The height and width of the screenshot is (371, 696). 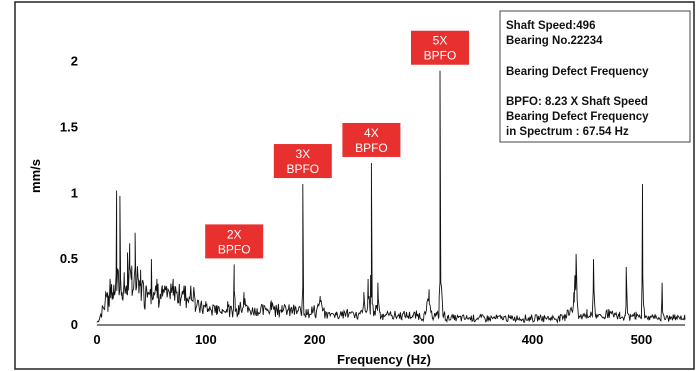 I want to click on info-spectrum-line-1: Bearing Defect Frequency, so click(x=577, y=117).